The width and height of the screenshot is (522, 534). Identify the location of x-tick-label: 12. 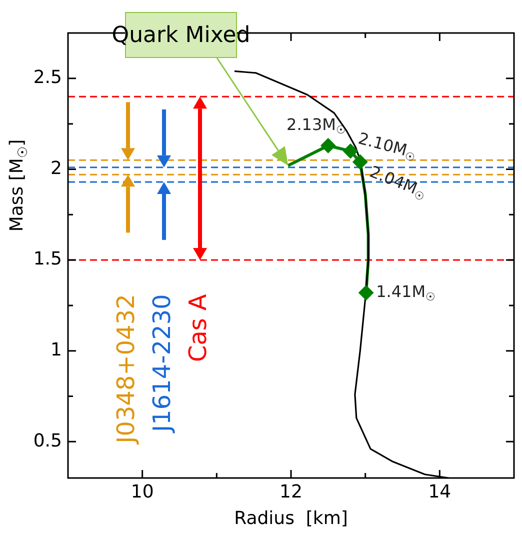
(291, 491).